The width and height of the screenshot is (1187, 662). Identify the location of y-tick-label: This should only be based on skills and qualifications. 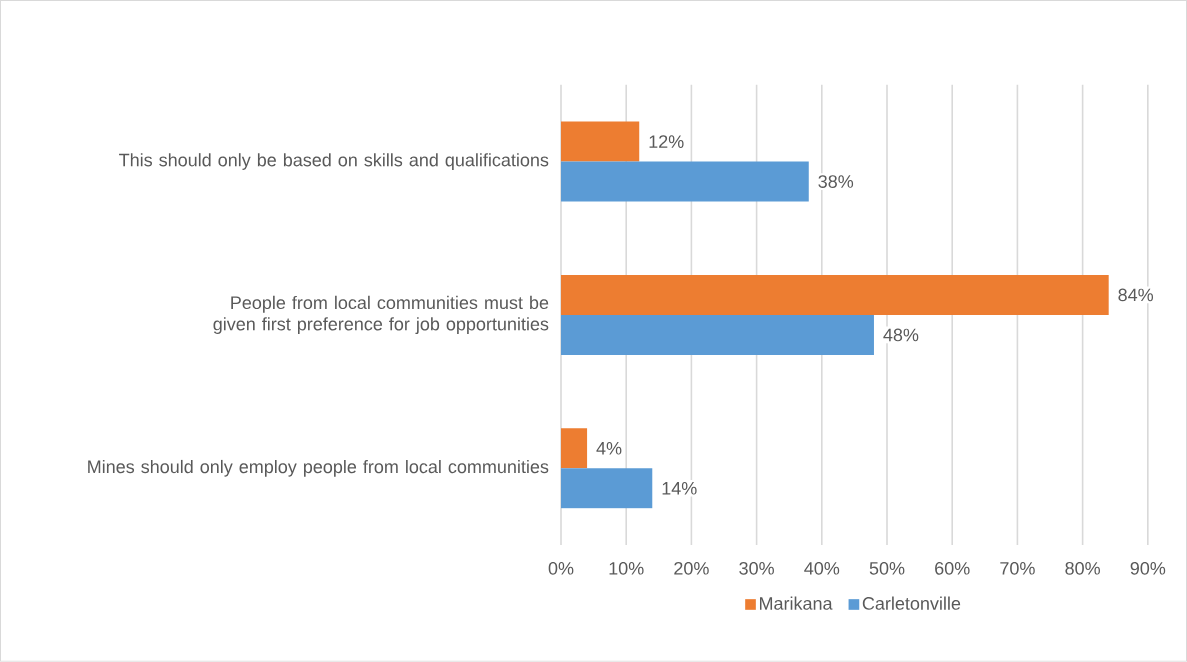
(334, 162).